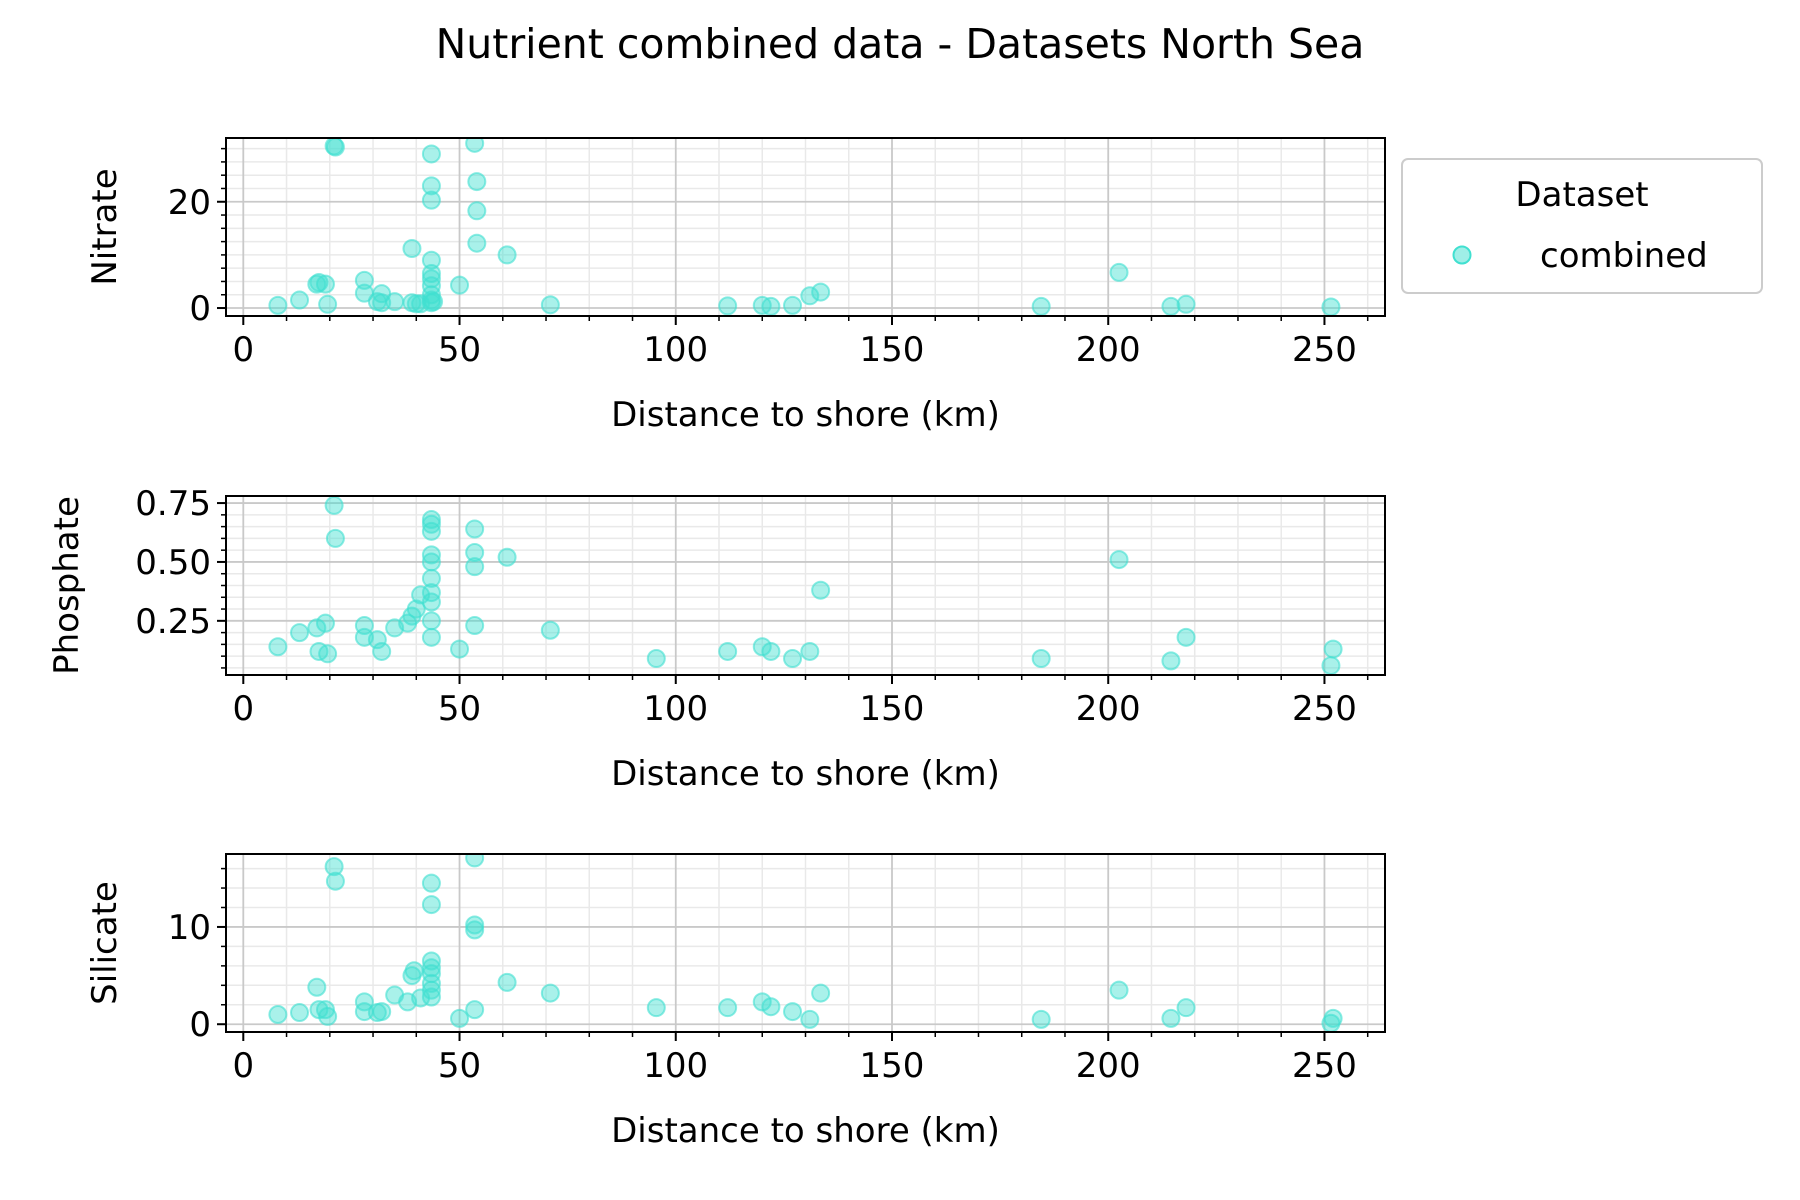  What do you see at coordinates (189, 203) in the screenshot?
I see `y-tick-label: 20` at bounding box center [189, 203].